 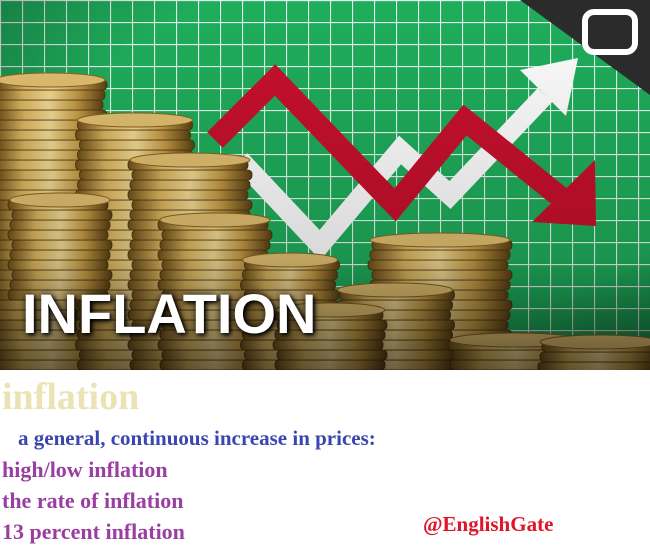 I want to click on author-handle: @EnglishGate, so click(x=488, y=524).